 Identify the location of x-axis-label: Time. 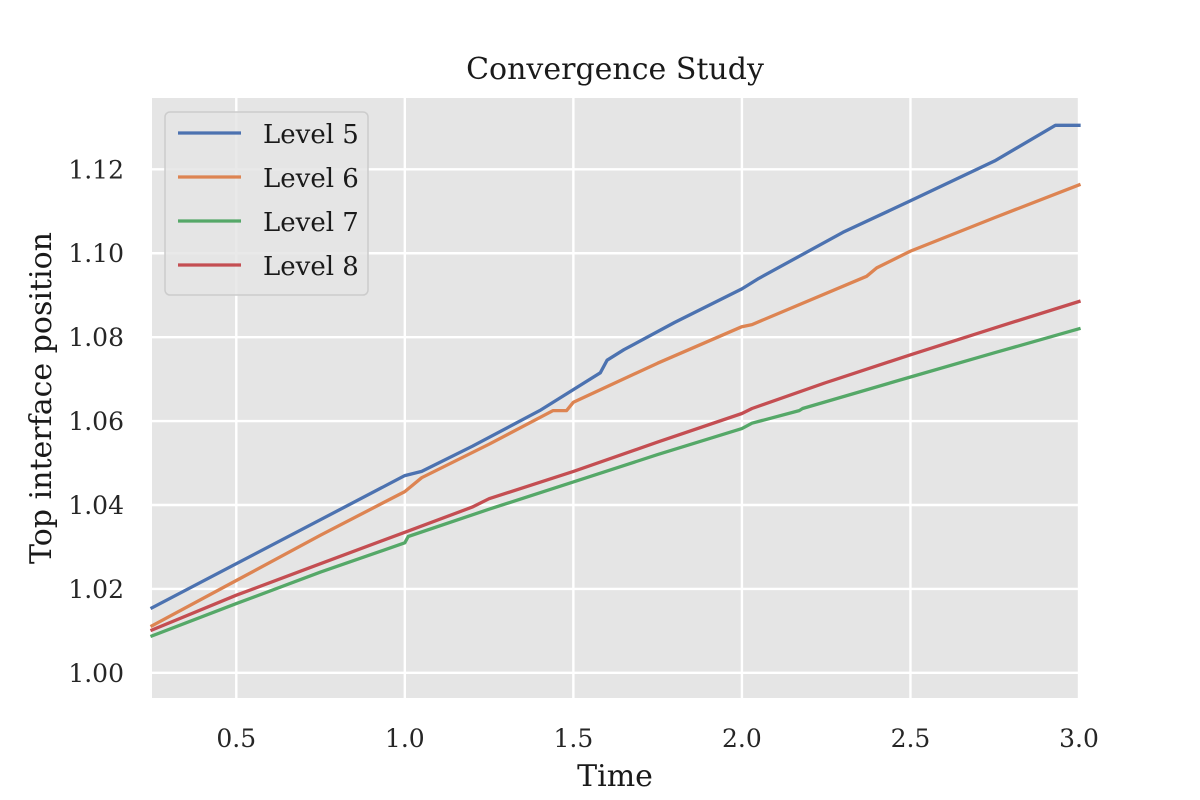
(615, 776).